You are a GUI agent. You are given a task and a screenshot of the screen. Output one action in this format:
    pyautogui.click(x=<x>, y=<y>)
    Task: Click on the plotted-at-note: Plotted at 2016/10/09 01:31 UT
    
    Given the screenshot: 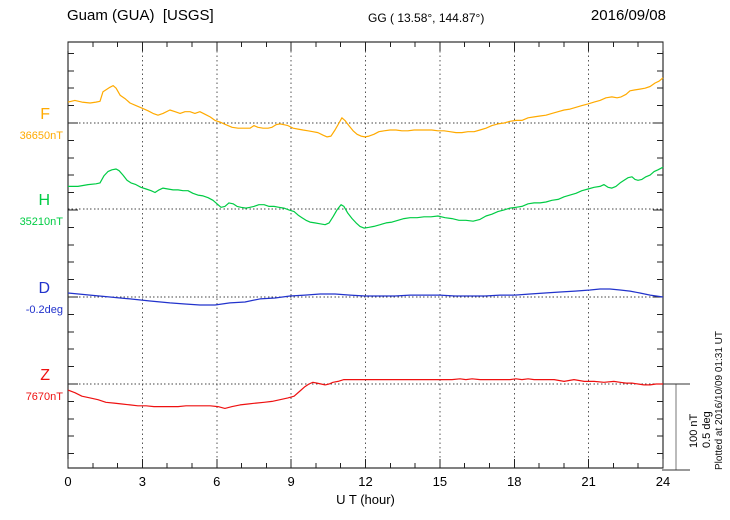 What is the action you would take?
    pyautogui.click(x=719, y=400)
    